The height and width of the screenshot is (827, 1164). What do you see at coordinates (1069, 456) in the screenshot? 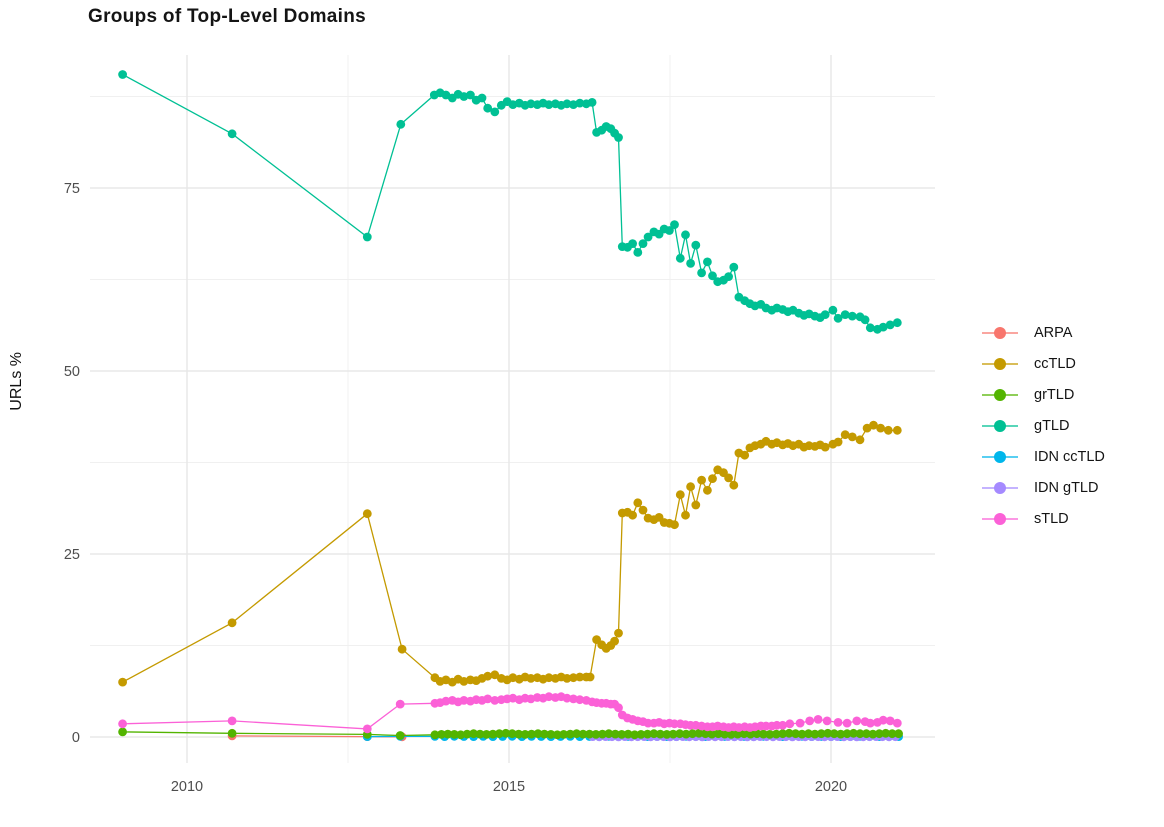
I see `legend-label: IDN ccTLD` at bounding box center [1069, 456].